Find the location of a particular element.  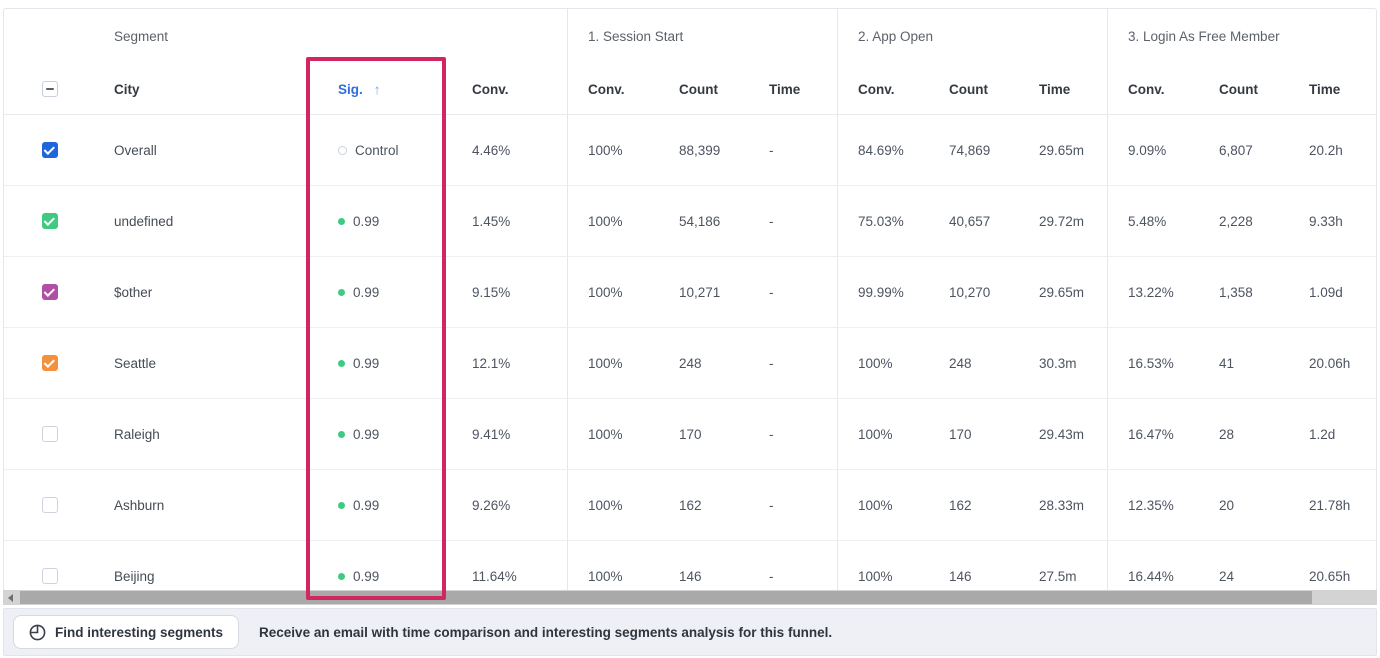

step-group-label-app-open: 2. App Open is located at coordinates (972, 36).